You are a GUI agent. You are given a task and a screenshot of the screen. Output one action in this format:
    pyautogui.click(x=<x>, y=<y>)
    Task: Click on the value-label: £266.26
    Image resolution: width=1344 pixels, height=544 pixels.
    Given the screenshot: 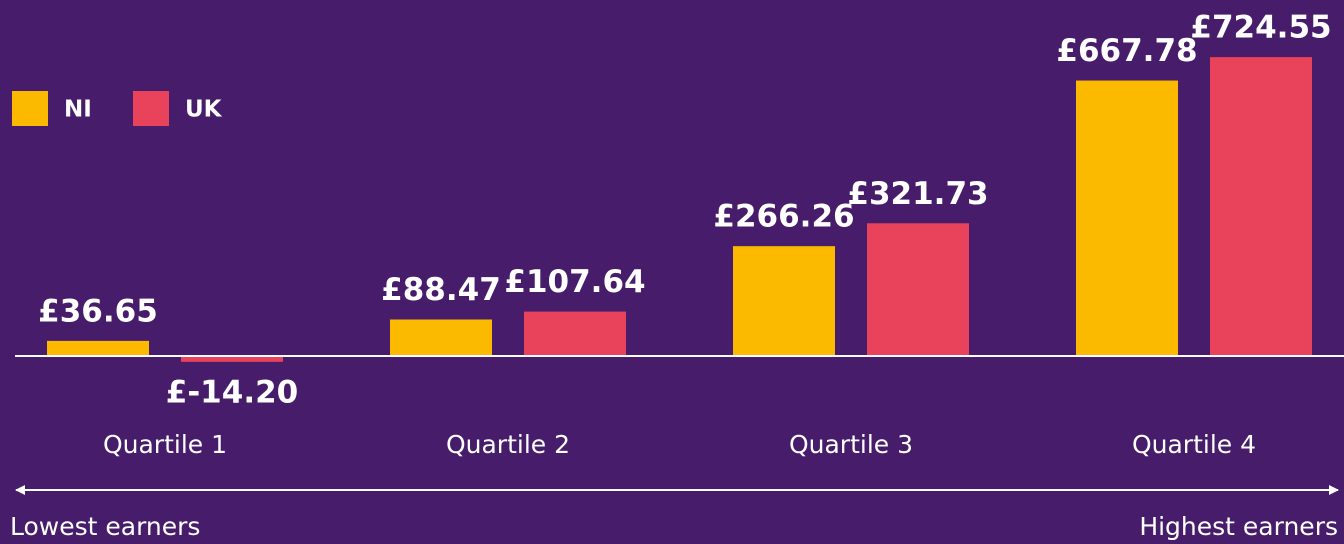 What is the action you would take?
    pyautogui.click(x=783, y=217)
    